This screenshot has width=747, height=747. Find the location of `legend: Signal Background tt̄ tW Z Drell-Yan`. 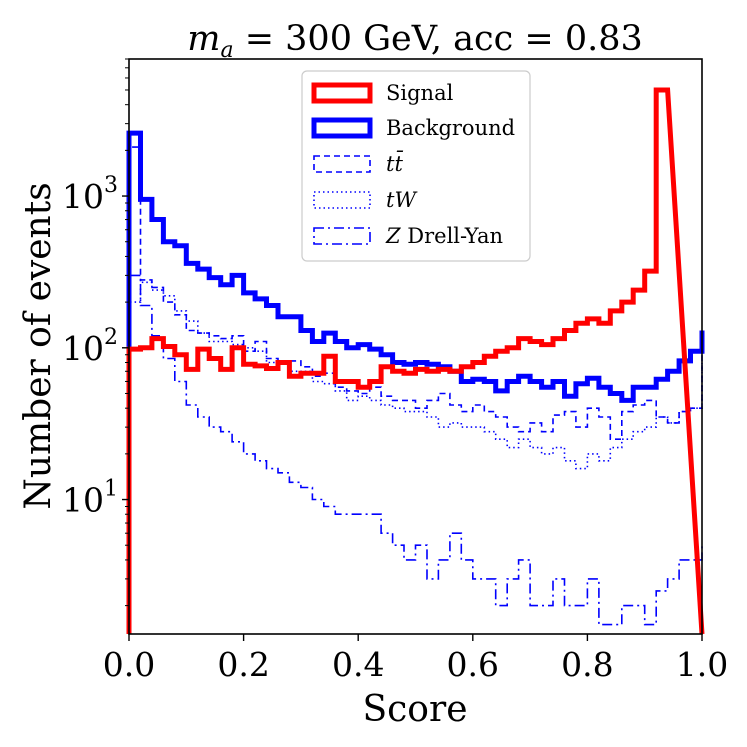

legend: Signal Background tt̄ tW Z Drell-Yan is located at coordinates (416, 166).